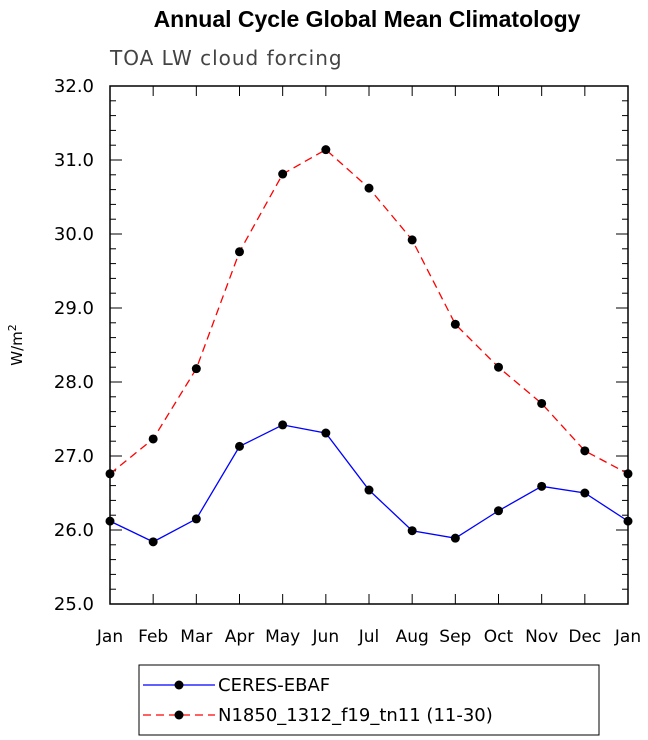  Describe the element at coordinates (274, 685) in the screenshot. I see `legend-label: CERES-EBAF` at that location.